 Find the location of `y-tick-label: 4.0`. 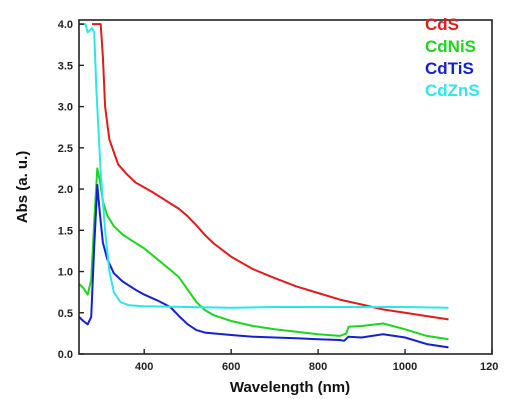

y-tick-label: 4.0 is located at coordinates (65, 25).